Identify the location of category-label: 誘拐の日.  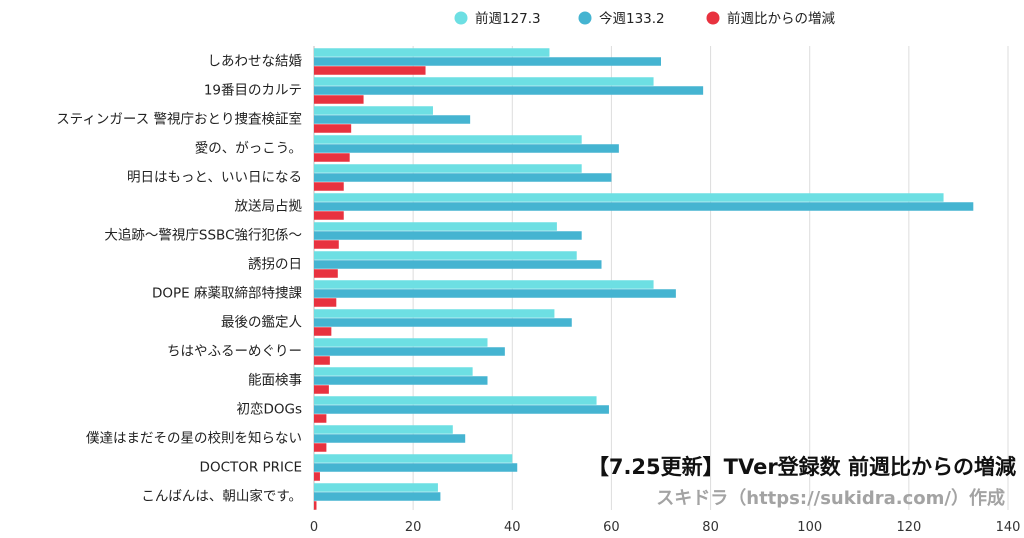
(275, 265).